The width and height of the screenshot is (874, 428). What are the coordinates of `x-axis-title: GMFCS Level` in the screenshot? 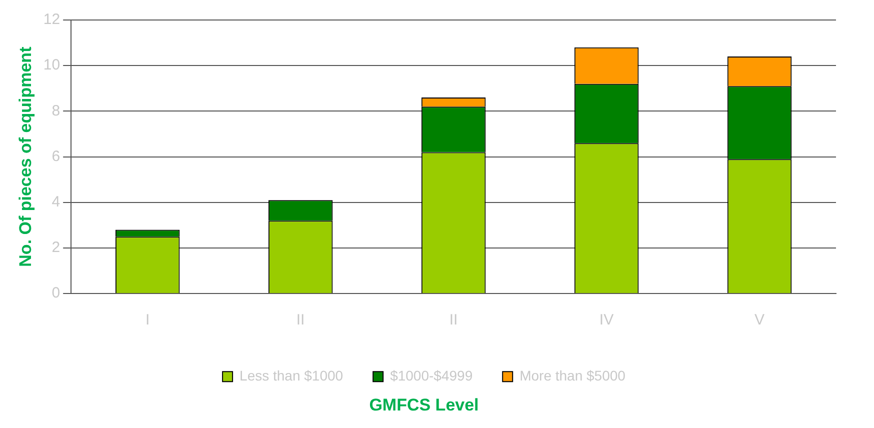 It's located at (424, 404).